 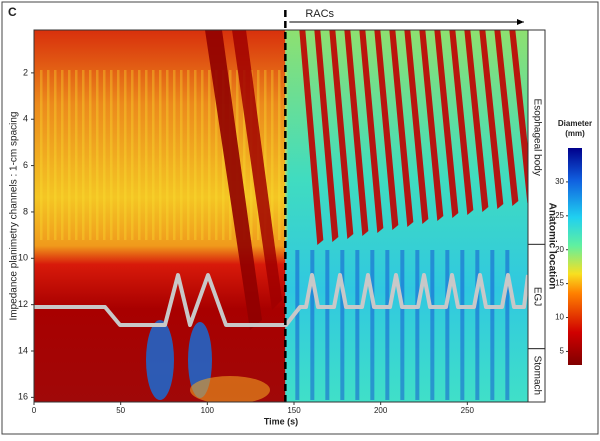 I want to click on y-tick-label: 2, so click(x=25, y=72).